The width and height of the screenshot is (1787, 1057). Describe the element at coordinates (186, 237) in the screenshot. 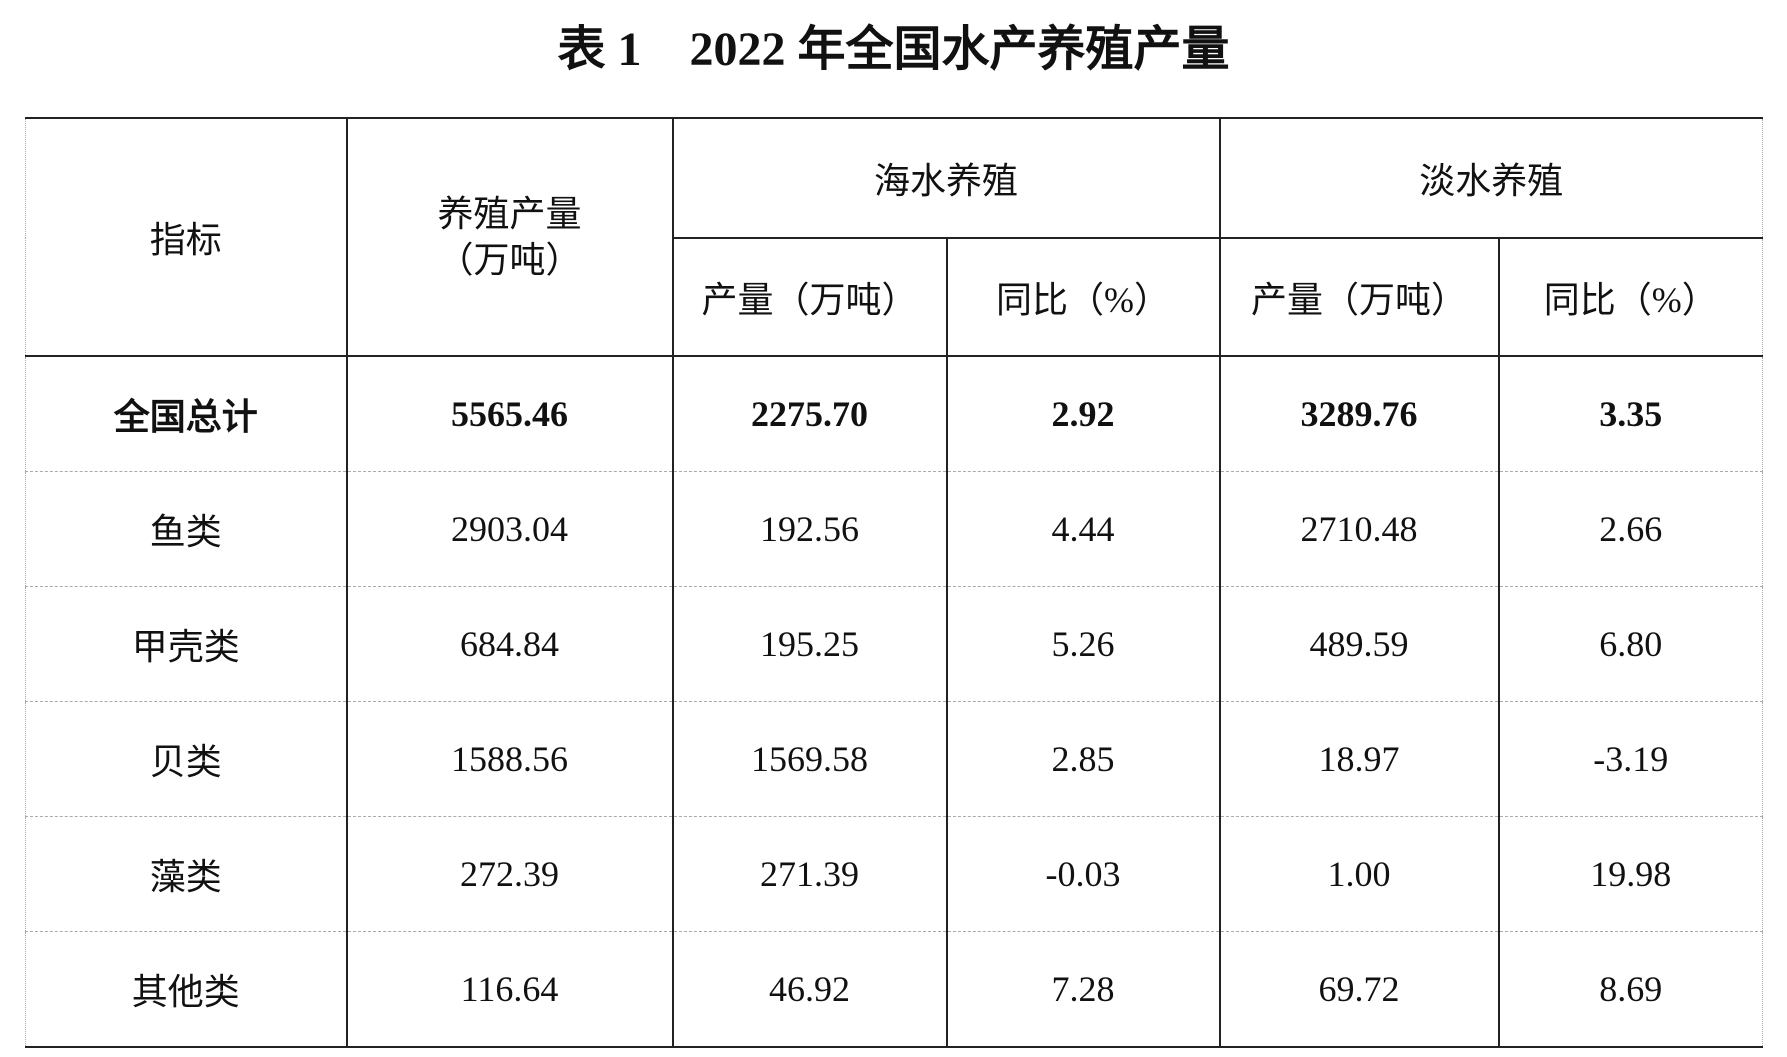

I see `header-cell: 指标` at that location.